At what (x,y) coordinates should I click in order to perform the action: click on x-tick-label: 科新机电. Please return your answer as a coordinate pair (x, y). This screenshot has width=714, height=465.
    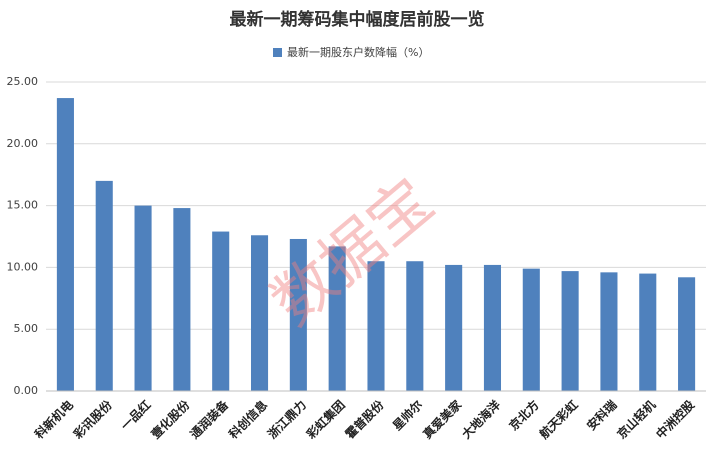
    Looking at the image, I should click on (53, 419).